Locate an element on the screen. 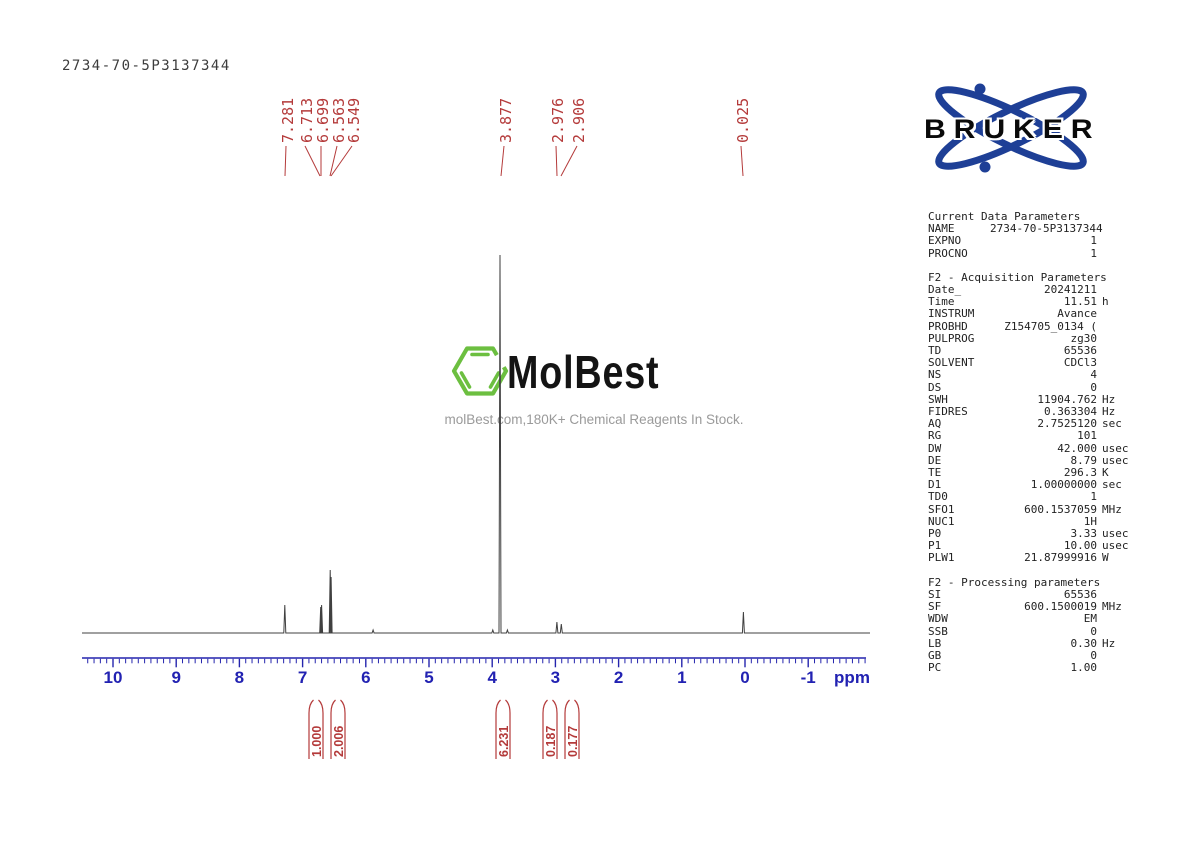  param-name: PULPROG is located at coordinates (951, 338).